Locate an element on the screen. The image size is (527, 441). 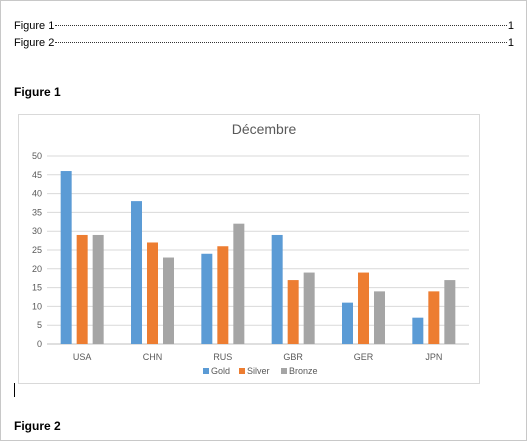
y-tick-label: 35 is located at coordinates (37, 212).